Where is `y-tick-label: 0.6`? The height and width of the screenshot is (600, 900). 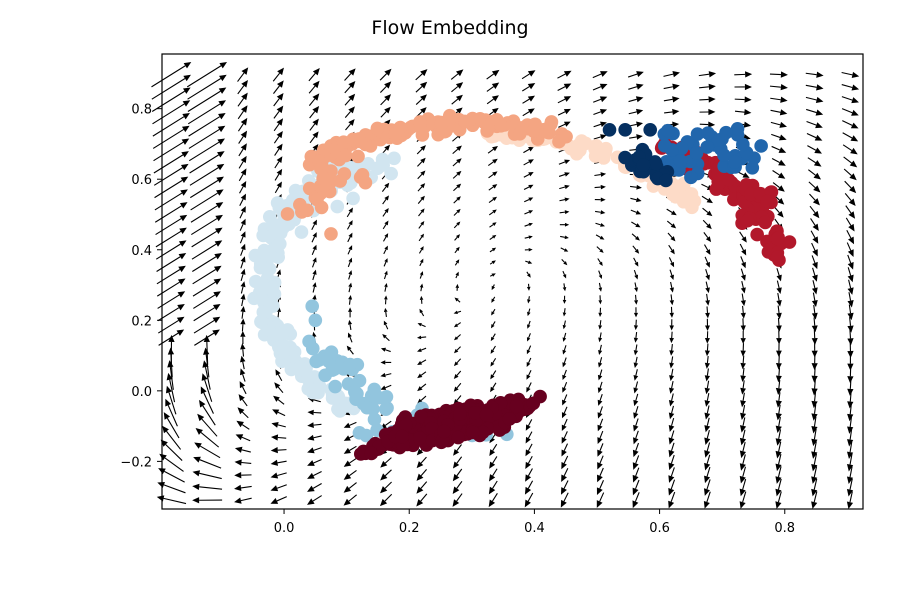
y-tick-label: 0.6 is located at coordinates (141, 180).